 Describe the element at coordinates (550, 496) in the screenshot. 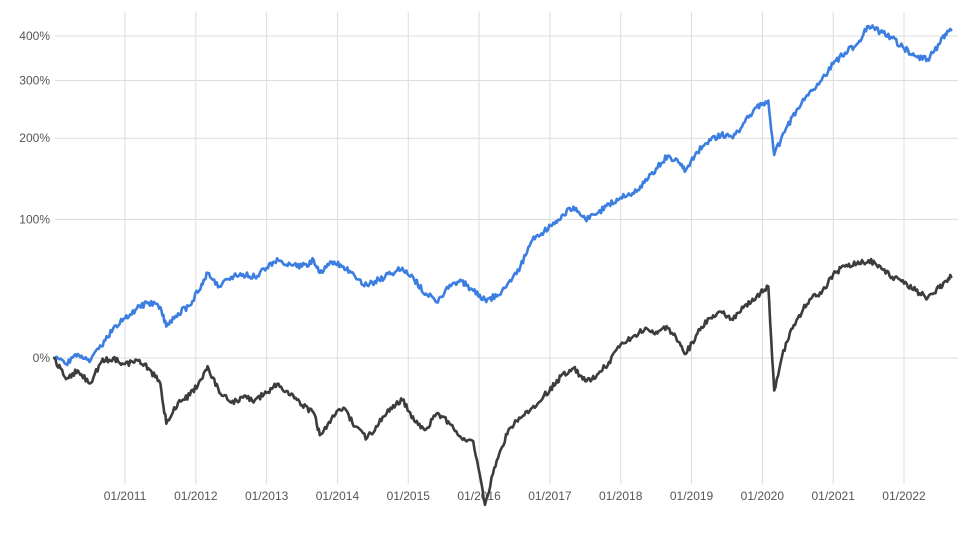

I see `x-tick-label: 01/2017` at that location.